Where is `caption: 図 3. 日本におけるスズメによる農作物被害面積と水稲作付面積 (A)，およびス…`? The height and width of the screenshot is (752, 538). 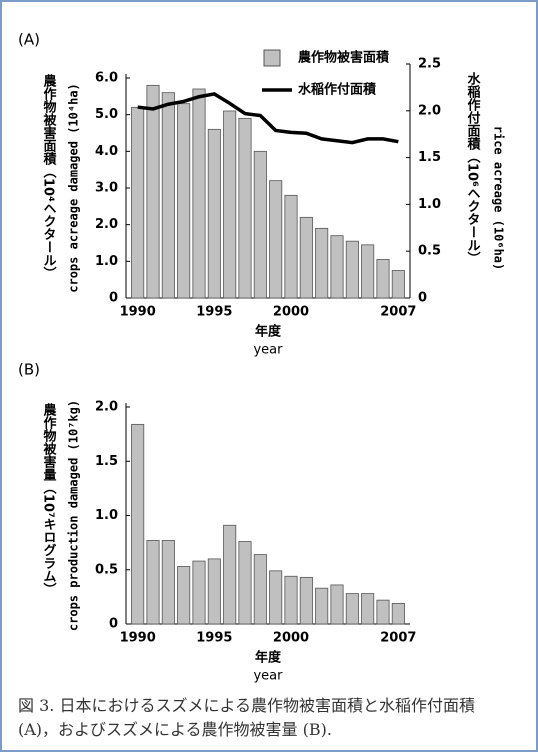 caption: 図 3. 日本におけるスズメによる農作物被害面積と水稲作付面積 (A)，およびス… is located at coordinates (246, 717).